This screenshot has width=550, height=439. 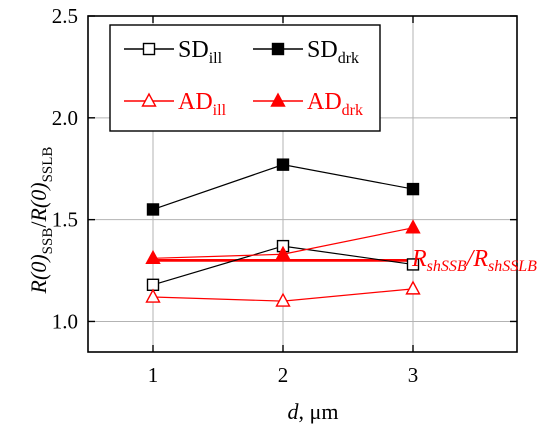 I want to click on x-tick-label-1: 1, so click(x=153, y=375).